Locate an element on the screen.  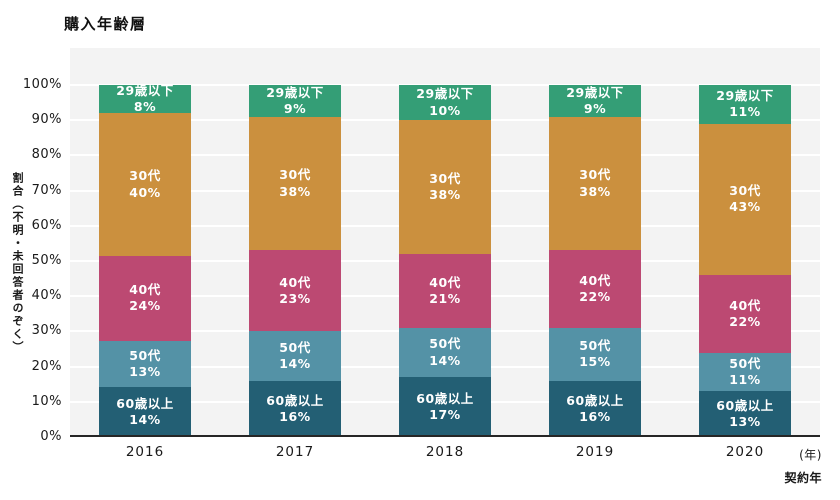
y-tick-label: 90% is located at coordinates (46, 120).